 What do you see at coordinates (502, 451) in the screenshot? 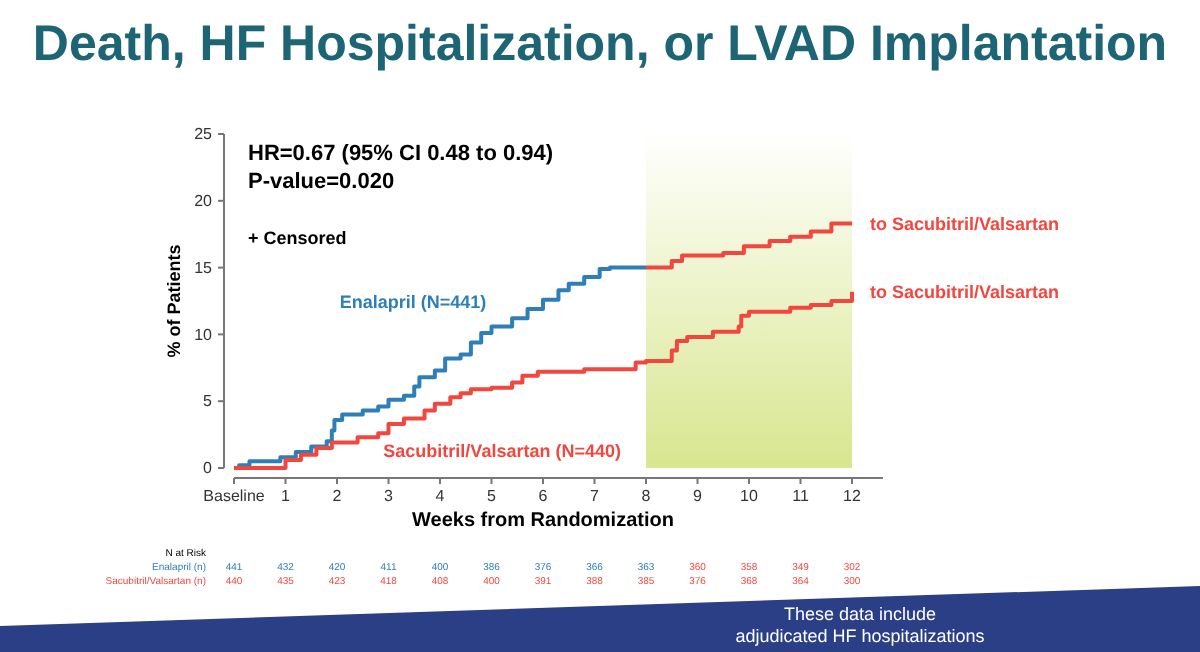
I see `series-label: Sacubitril/Valsartan (N=440)` at bounding box center [502, 451].